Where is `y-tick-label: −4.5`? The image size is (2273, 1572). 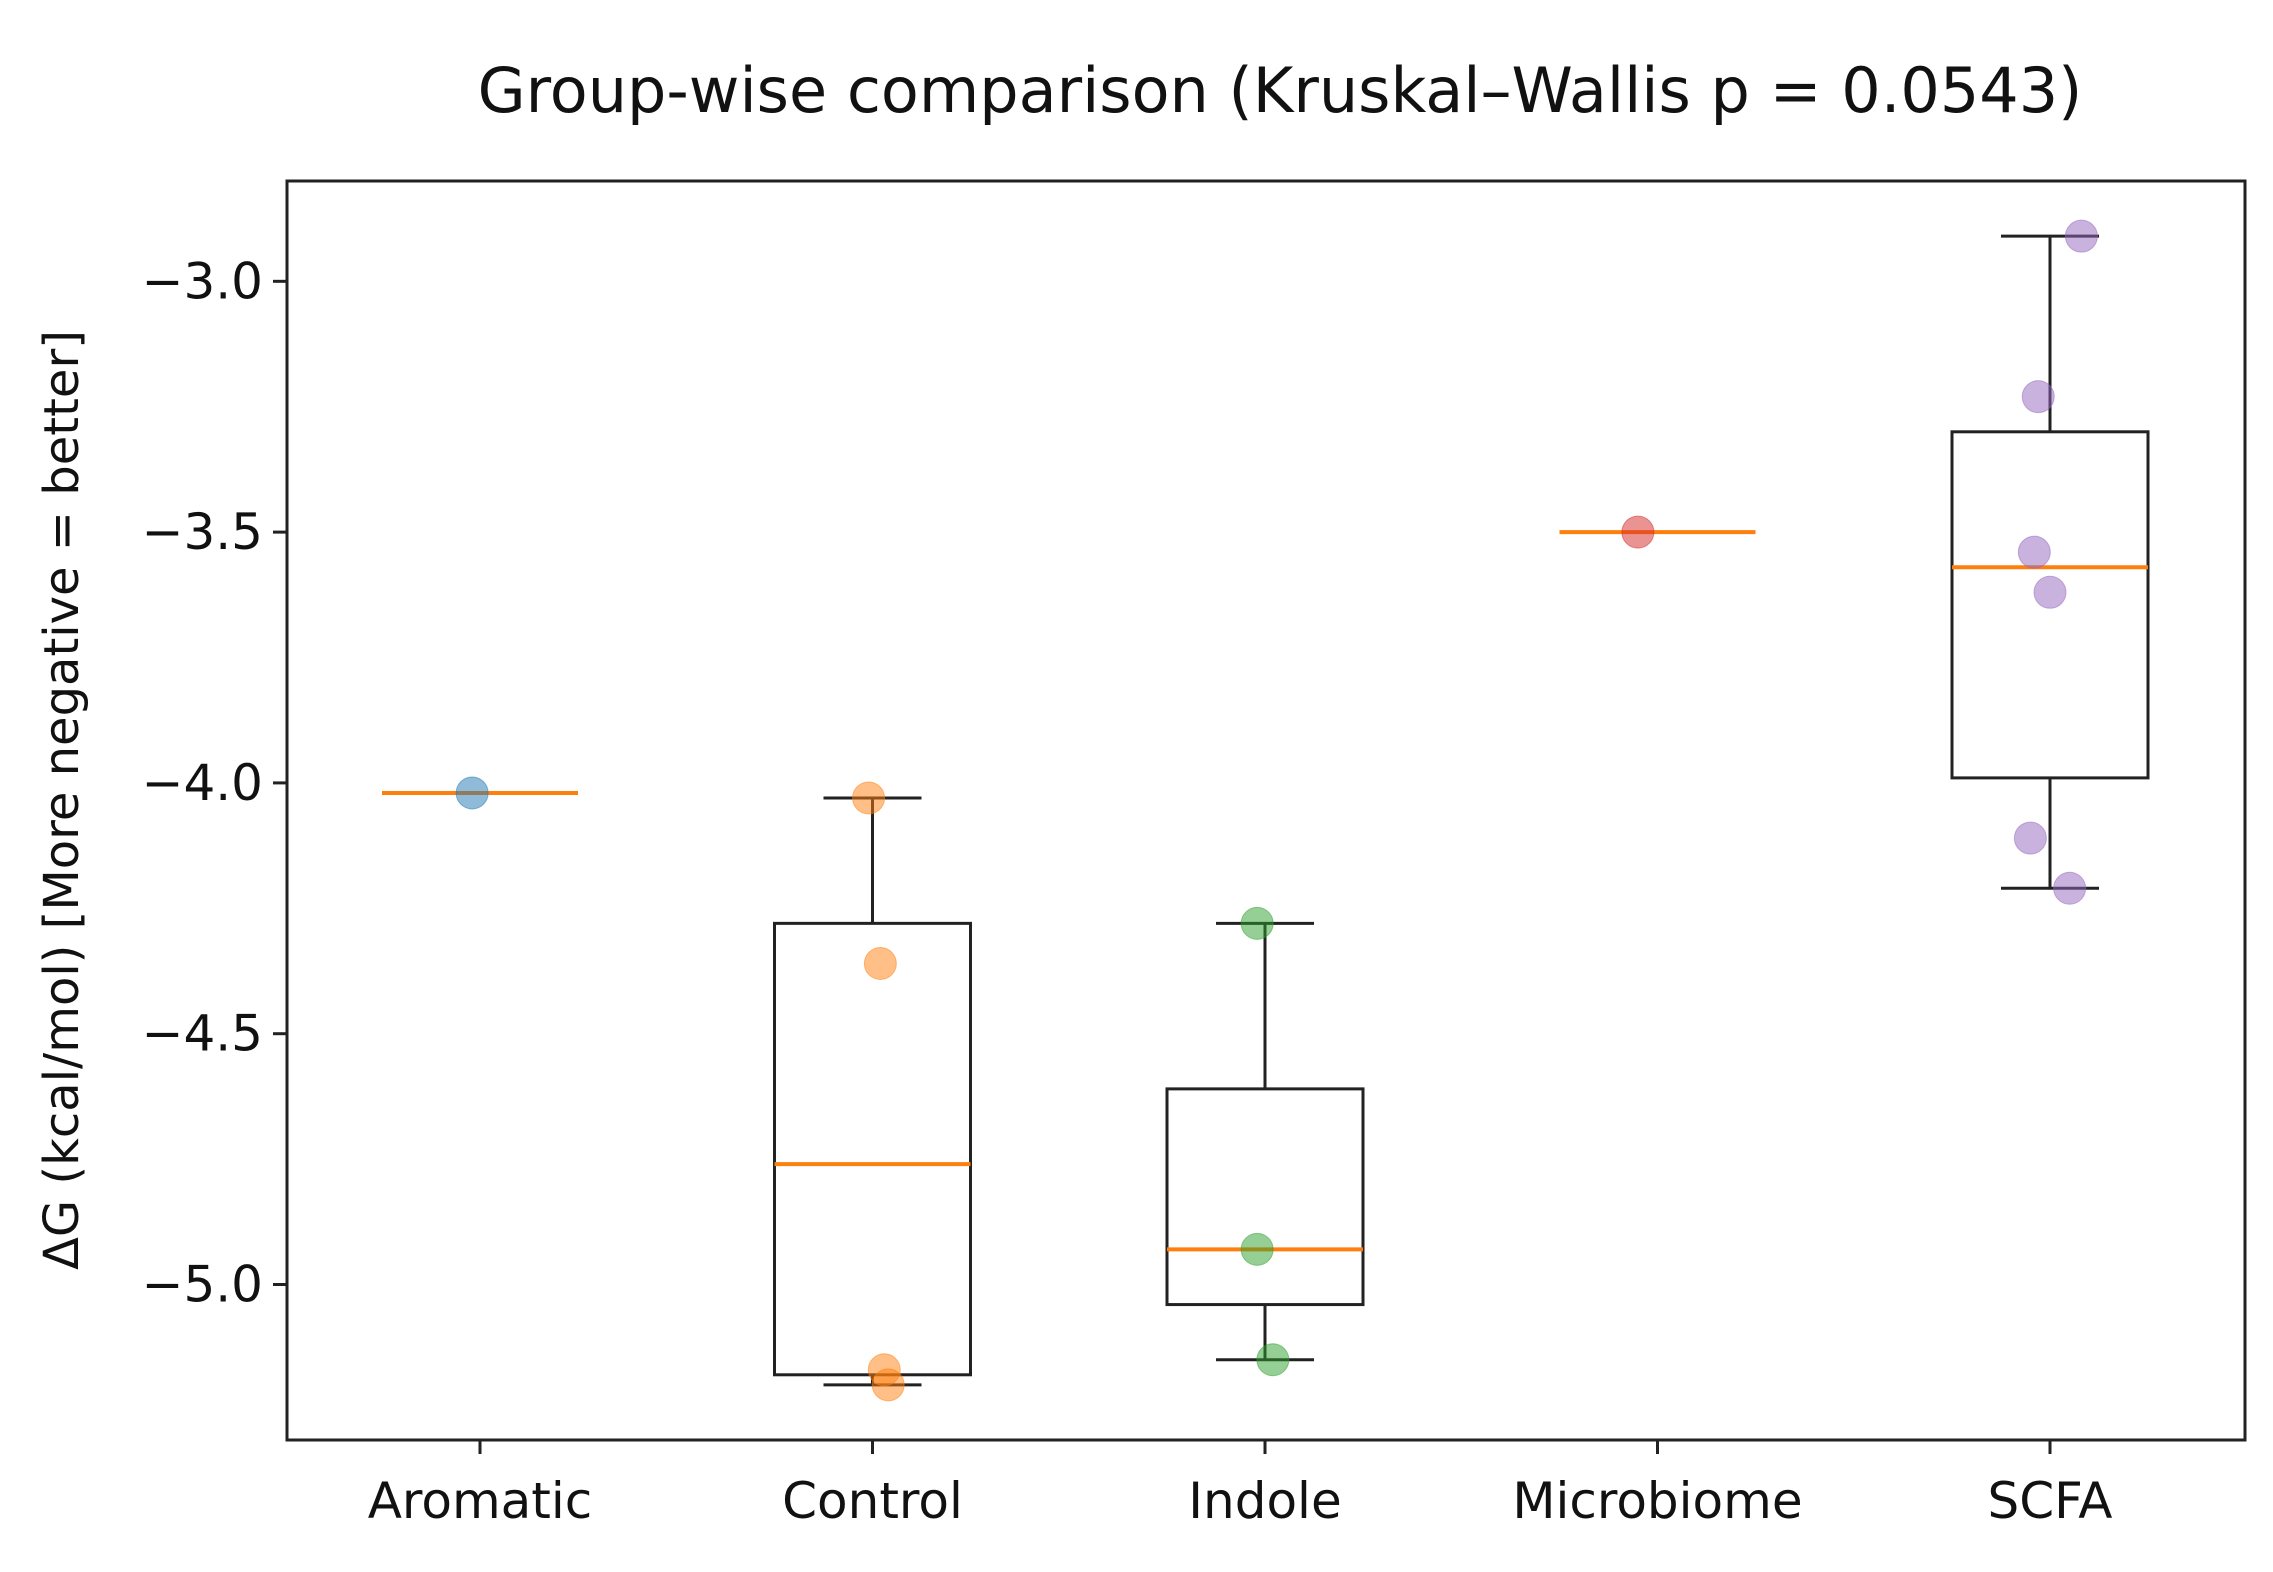 y-tick-label: −4.5 is located at coordinates (202, 1034).